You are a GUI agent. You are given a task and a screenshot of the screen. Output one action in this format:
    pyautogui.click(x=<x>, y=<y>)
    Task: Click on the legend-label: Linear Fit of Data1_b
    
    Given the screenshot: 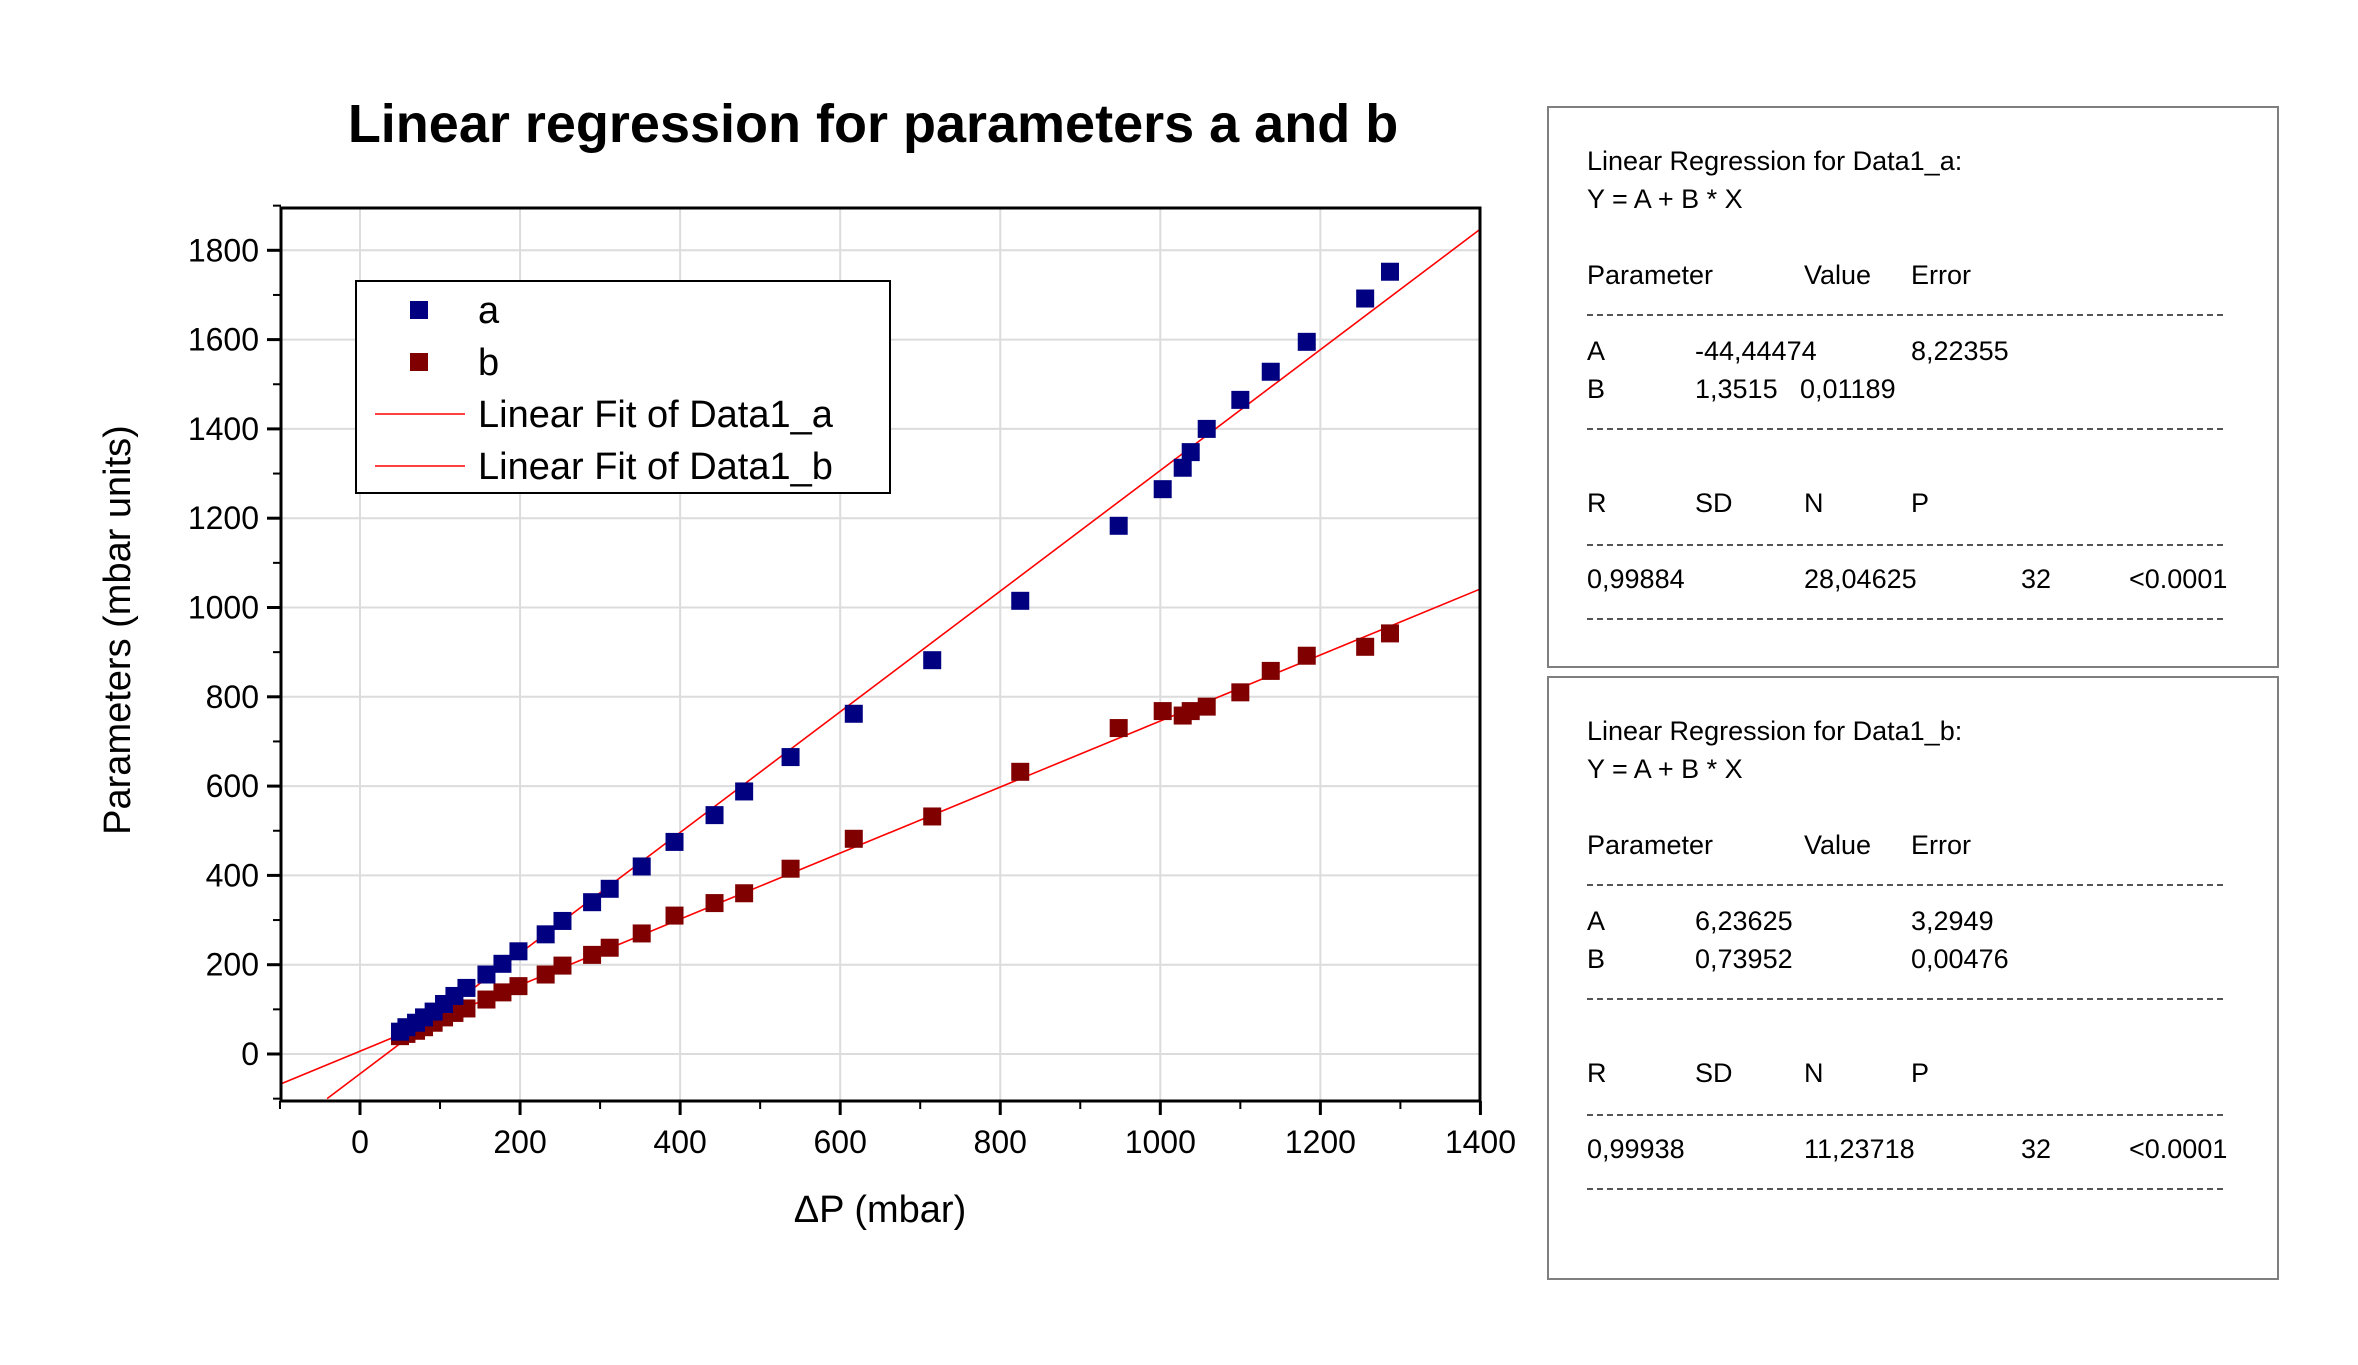 What is the action you would take?
    pyautogui.click(x=655, y=467)
    